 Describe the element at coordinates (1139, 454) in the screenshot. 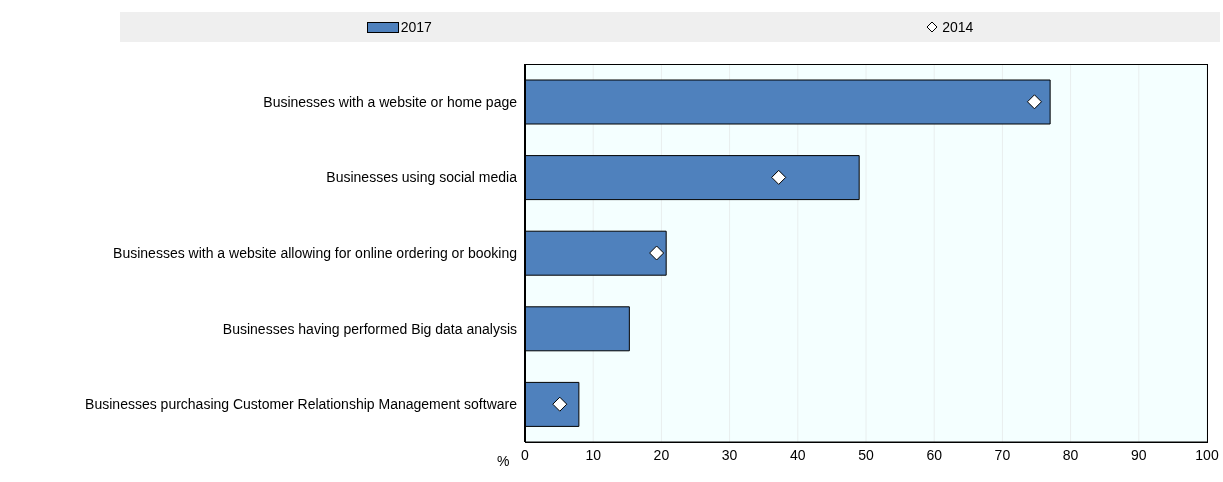

I see `x-tick-label: 90` at that location.